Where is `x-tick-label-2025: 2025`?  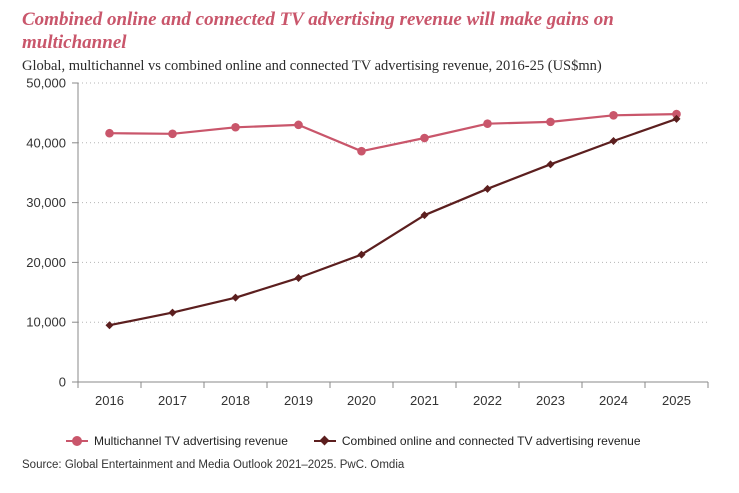 x-tick-label-2025: 2025 is located at coordinates (676, 400).